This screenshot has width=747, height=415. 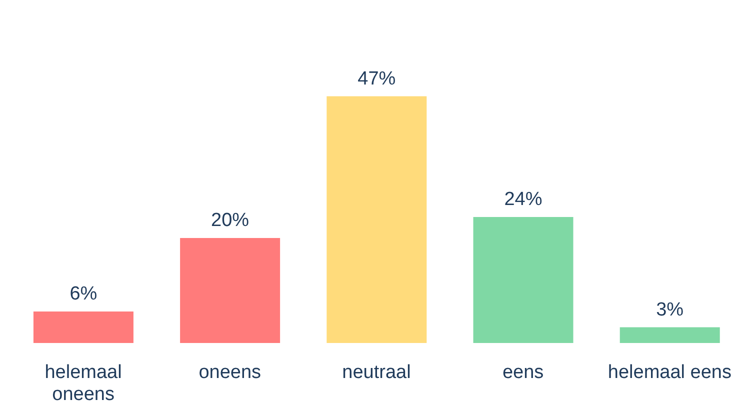 What do you see at coordinates (230, 373) in the screenshot?
I see `x-tick-label: oneens` at bounding box center [230, 373].